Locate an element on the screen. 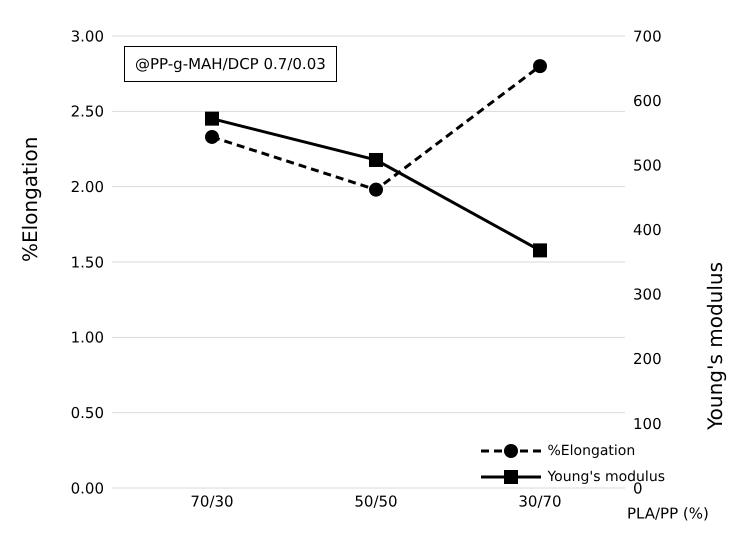 The height and width of the screenshot is (548, 735). y2-tick-label: 500 is located at coordinates (647, 165).